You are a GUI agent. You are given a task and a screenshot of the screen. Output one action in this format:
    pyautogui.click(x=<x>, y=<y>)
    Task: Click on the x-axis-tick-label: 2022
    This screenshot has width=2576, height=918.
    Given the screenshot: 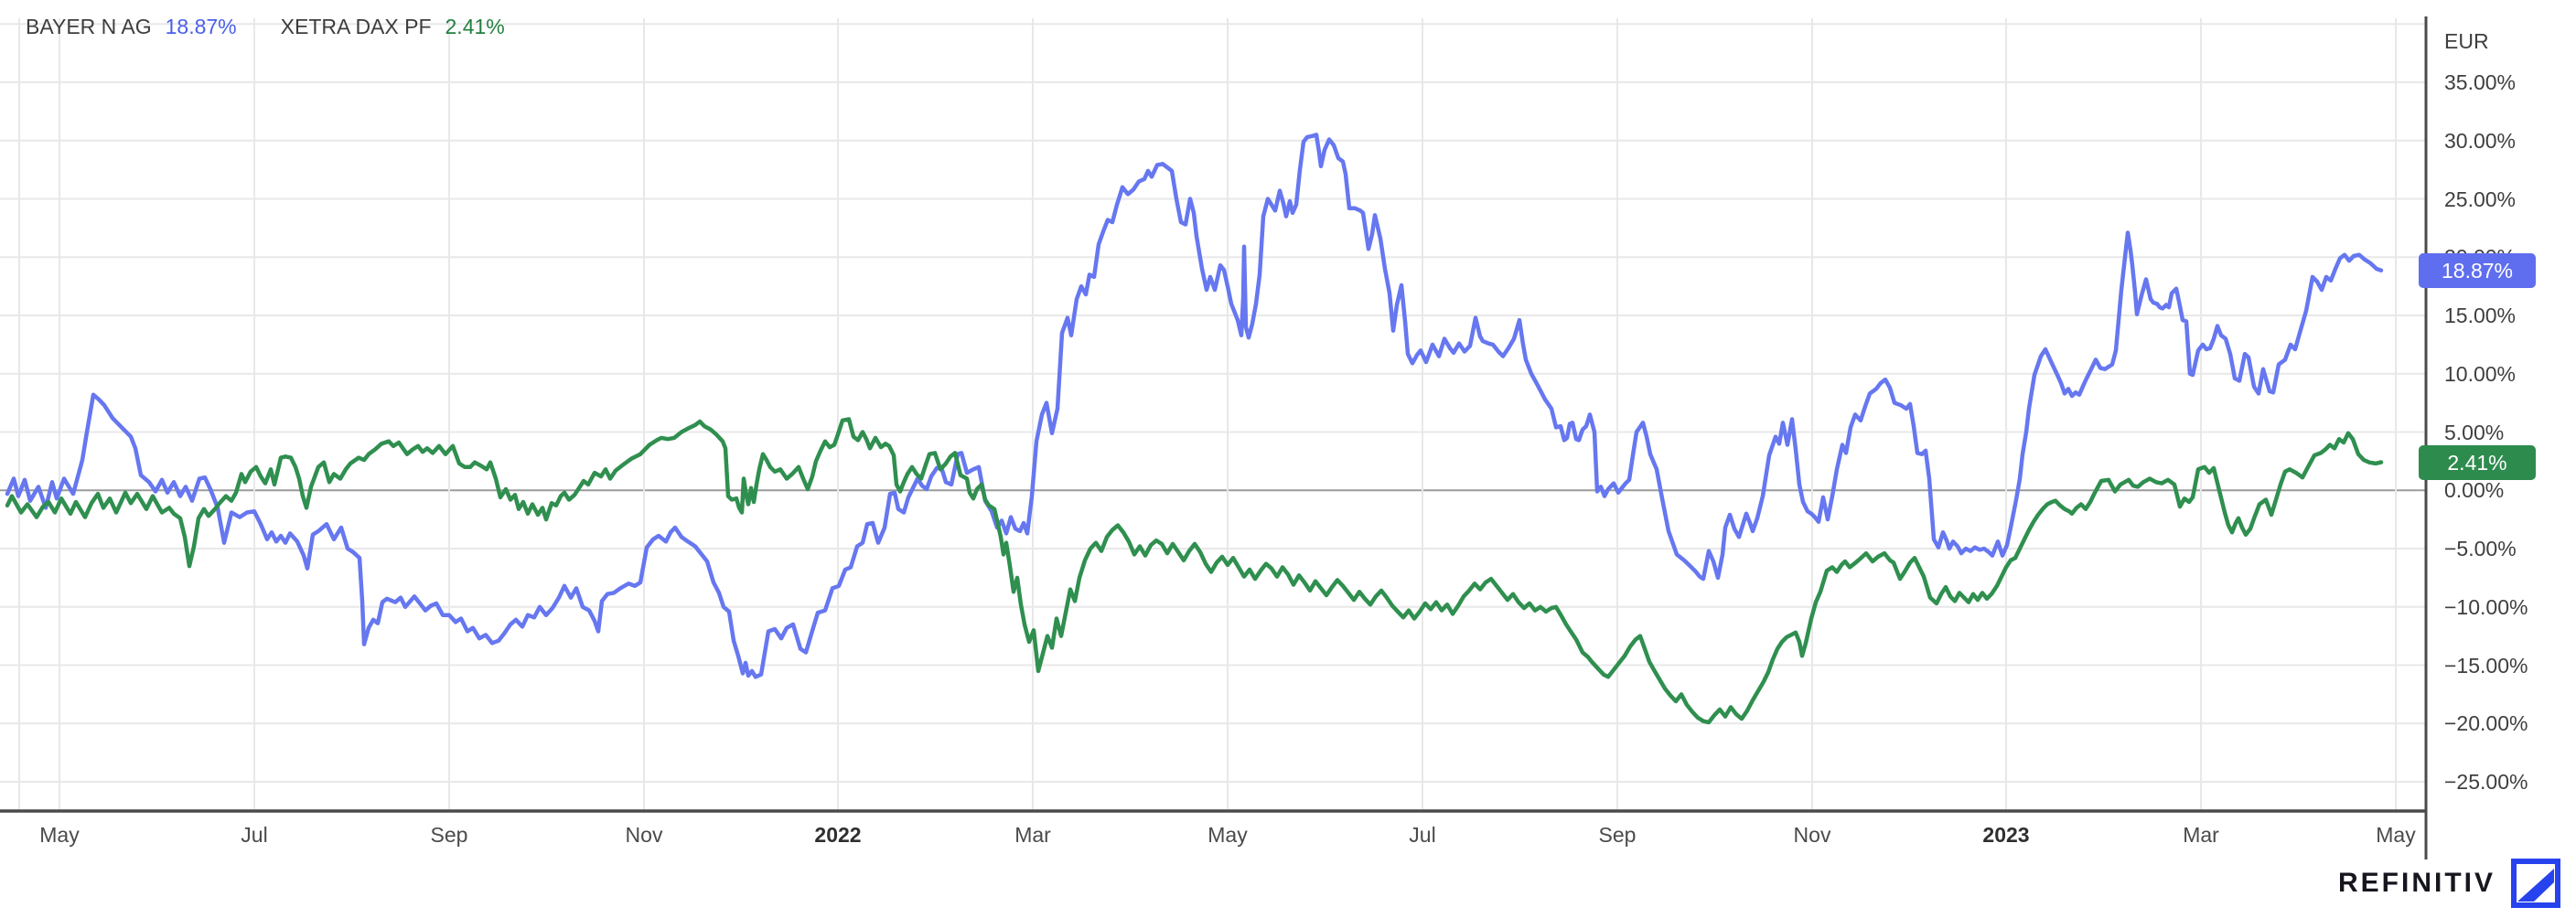 What is the action you would take?
    pyautogui.click(x=838, y=835)
    